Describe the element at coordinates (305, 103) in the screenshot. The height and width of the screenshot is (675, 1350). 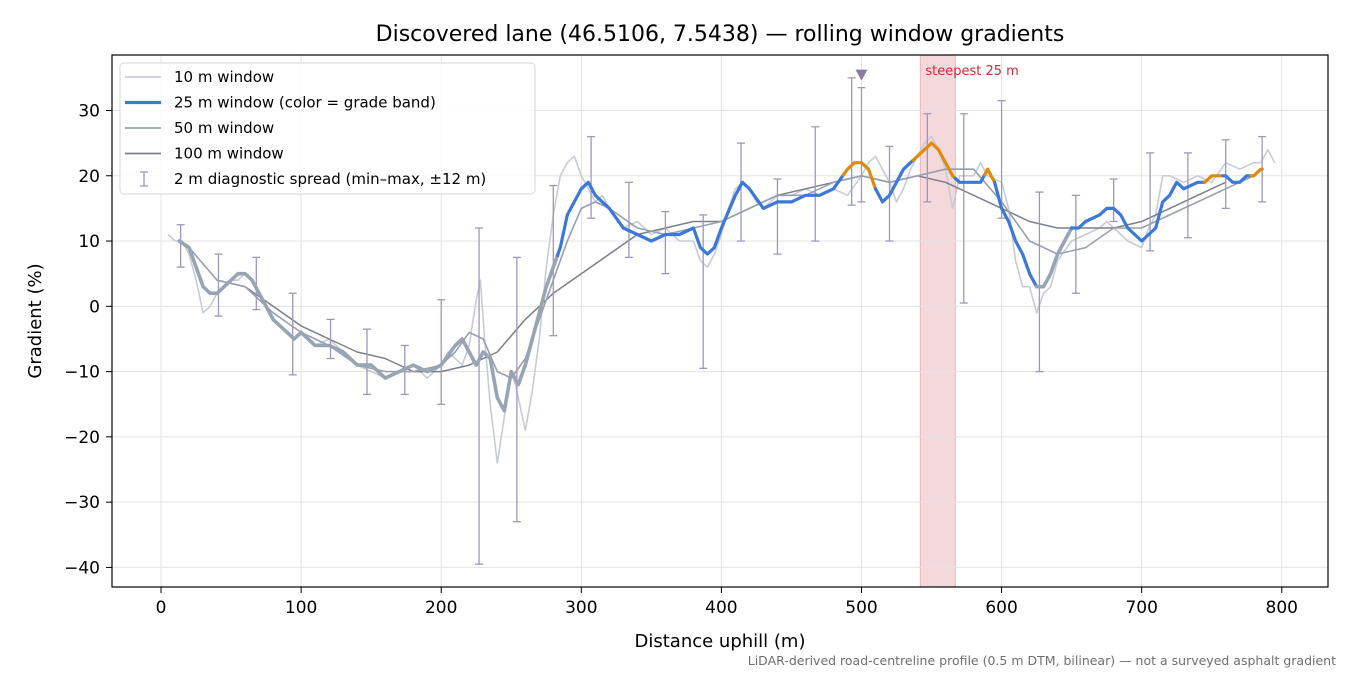
I see `legend-label: 25 m window (color = grade band)` at that location.